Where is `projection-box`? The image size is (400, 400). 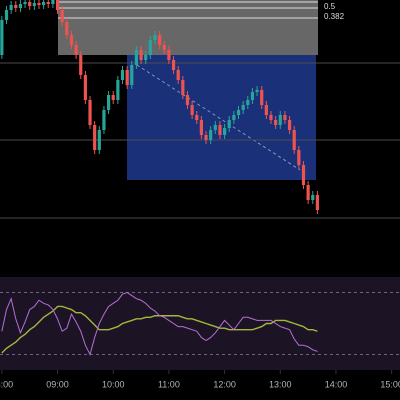
projection-box is located at coordinates (221, 117).